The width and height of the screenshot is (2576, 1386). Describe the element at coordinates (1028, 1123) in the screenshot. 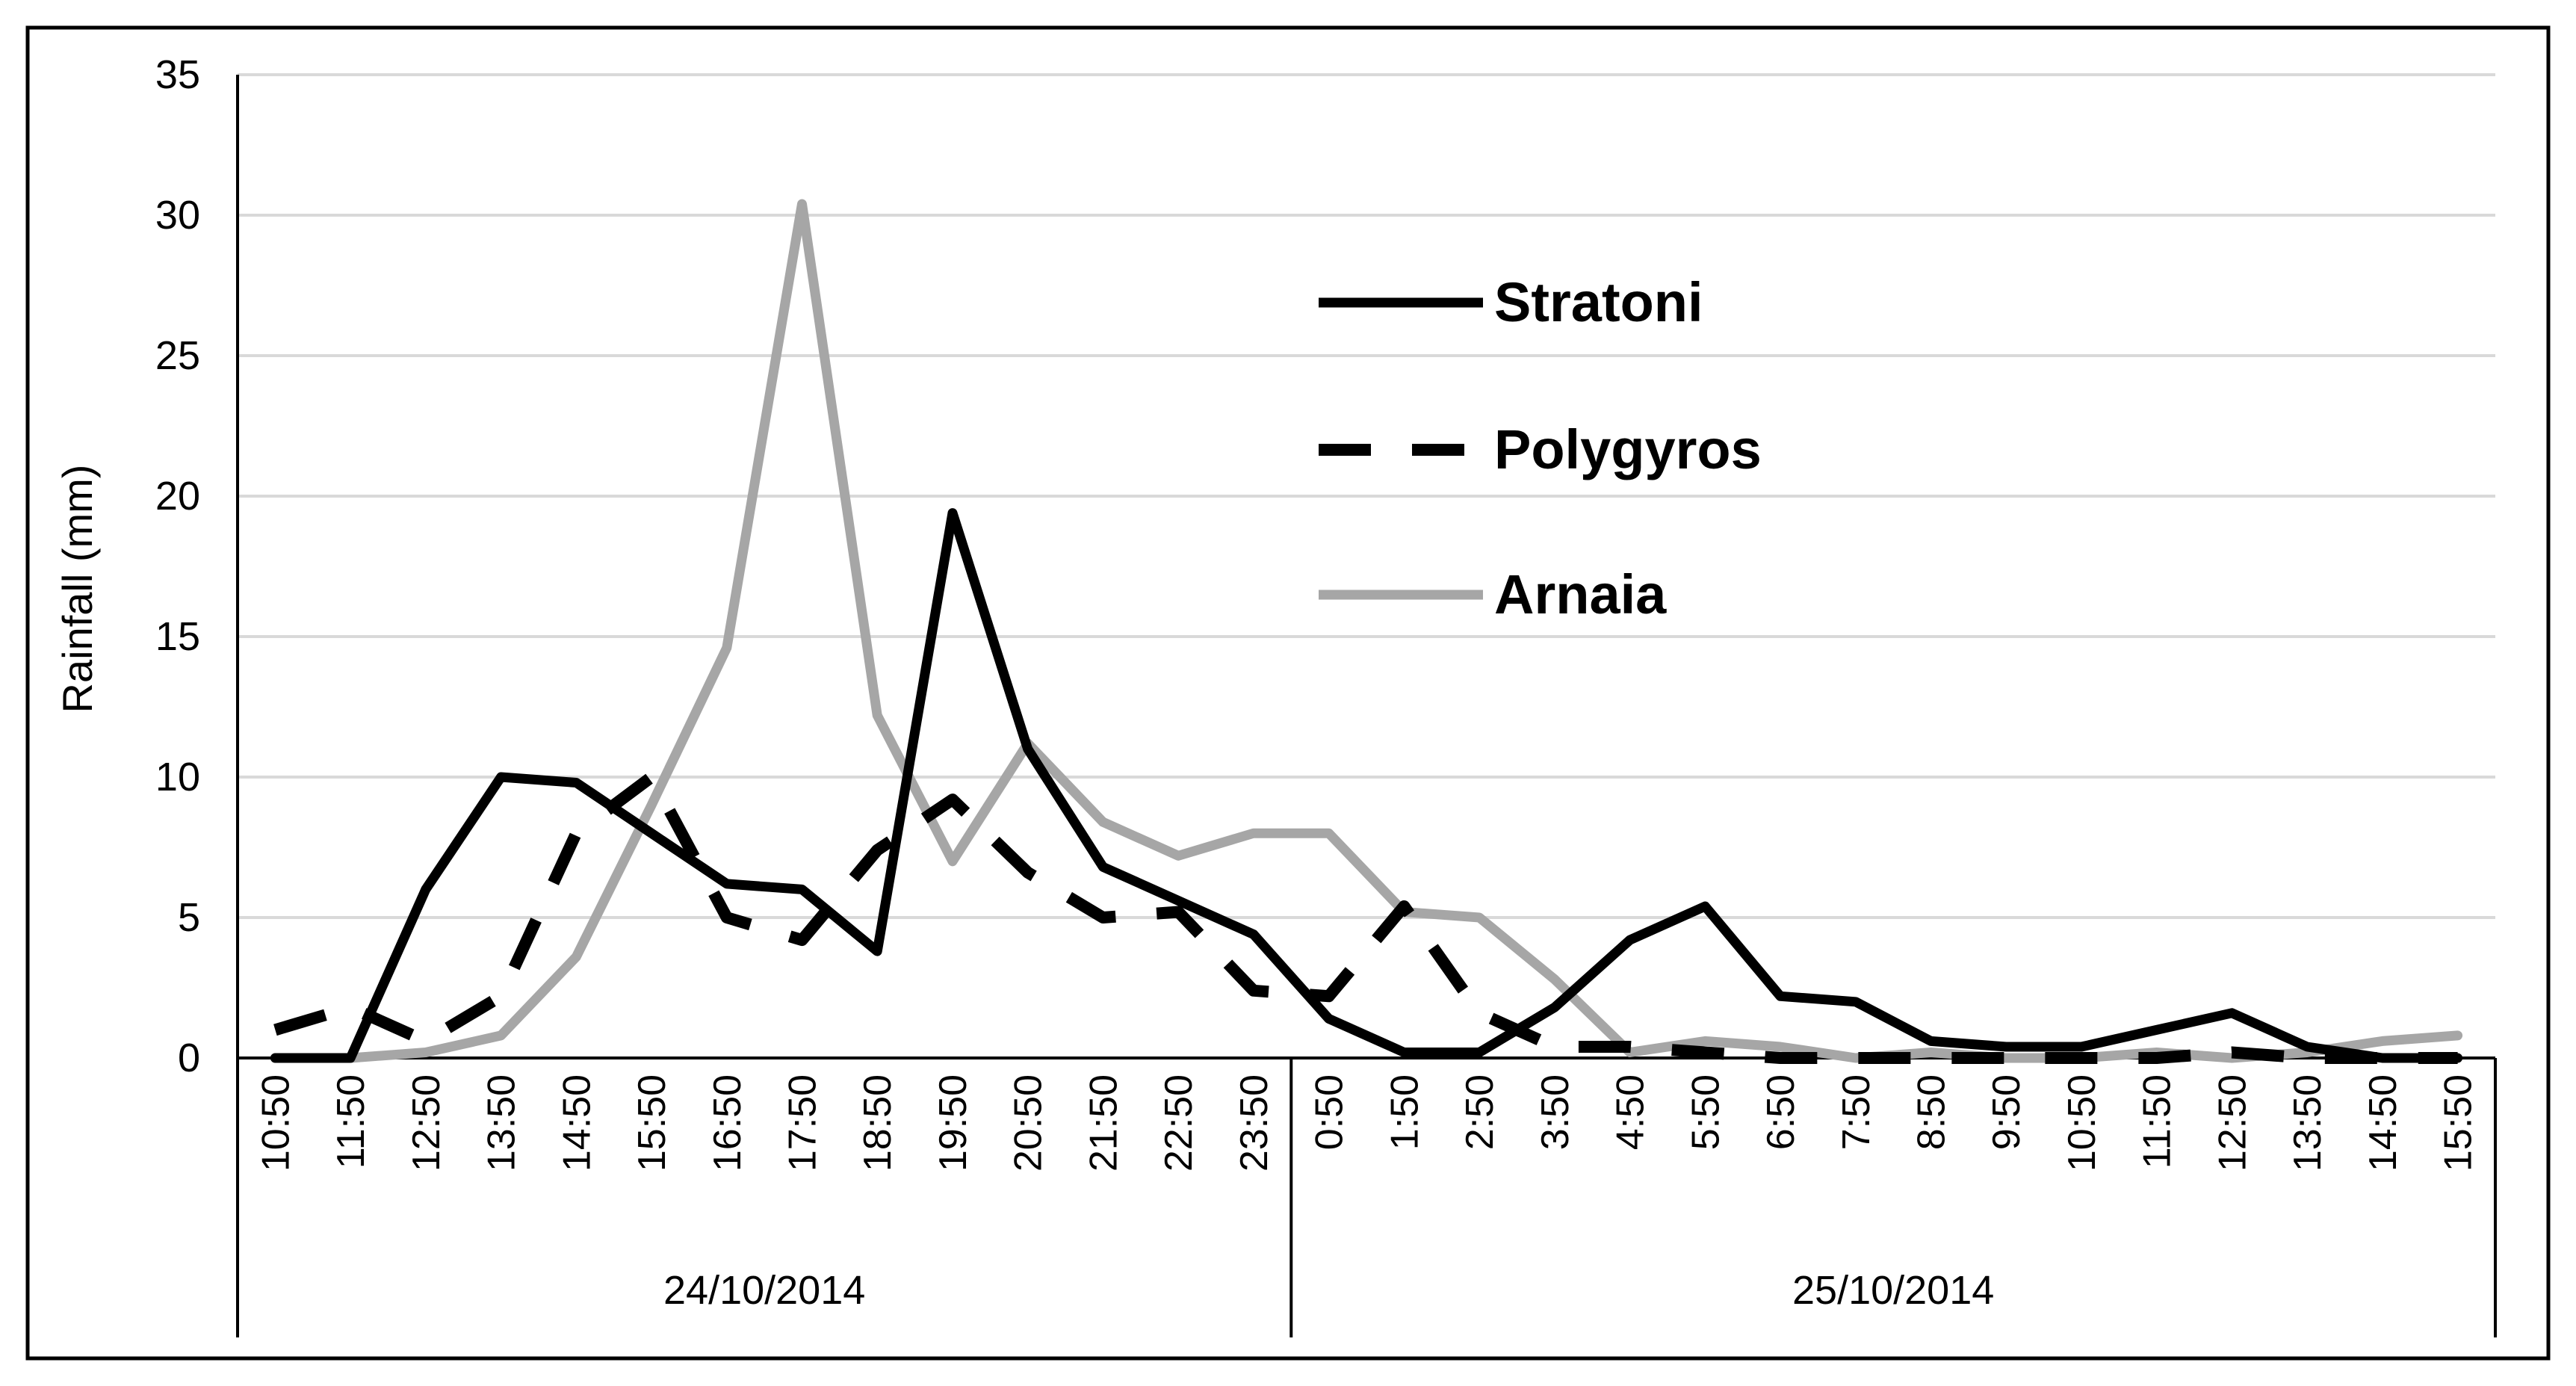

I see `x-tick-label: 20:50` at that location.